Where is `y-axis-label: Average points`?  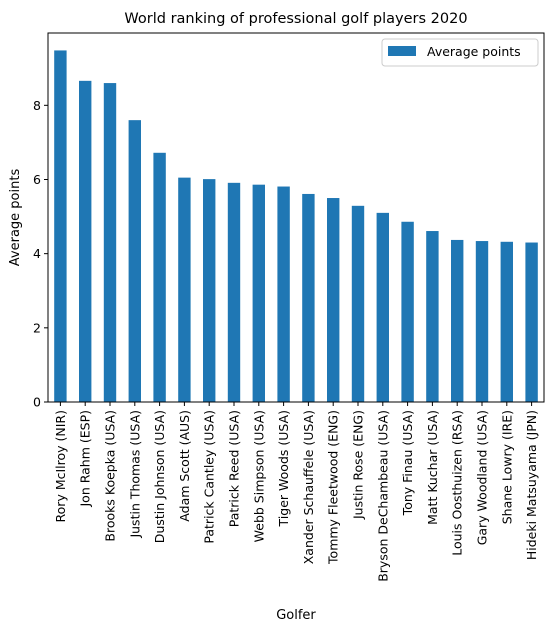
y-axis-label: Average points is located at coordinates (15, 218).